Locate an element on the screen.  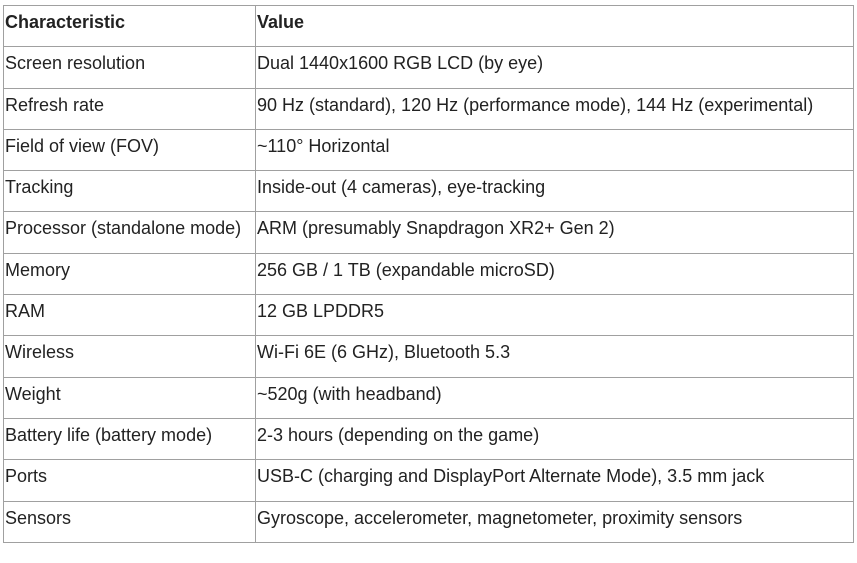
table-cell: Dual 1440x1600 RGB LCD (by eye) is located at coordinates (554, 67).